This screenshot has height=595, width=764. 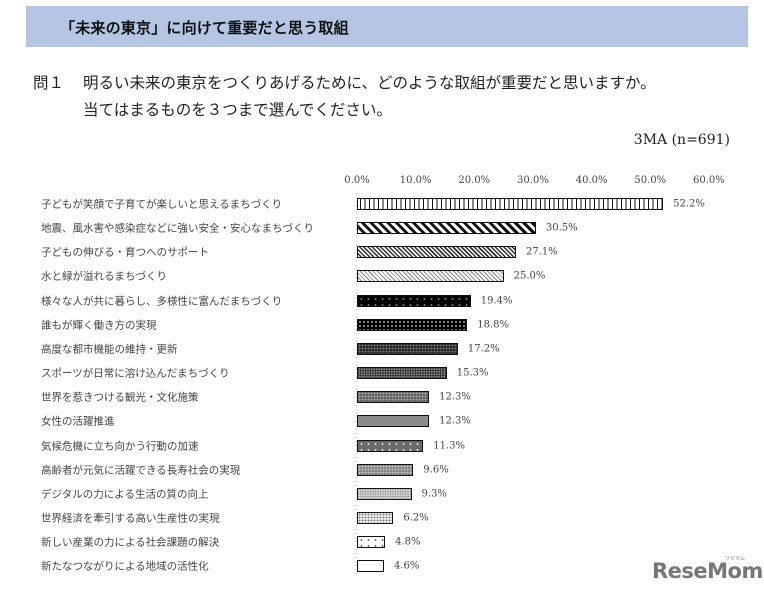 I want to click on x-tick-label: 30.0%, so click(x=533, y=180).